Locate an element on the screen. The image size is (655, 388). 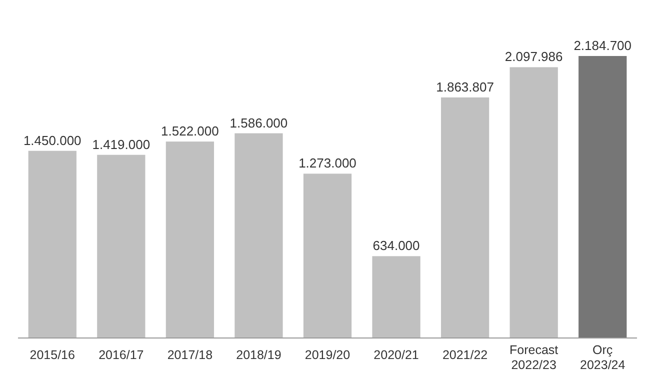
data-label: 1.450.000 is located at coordinates (52, 140).